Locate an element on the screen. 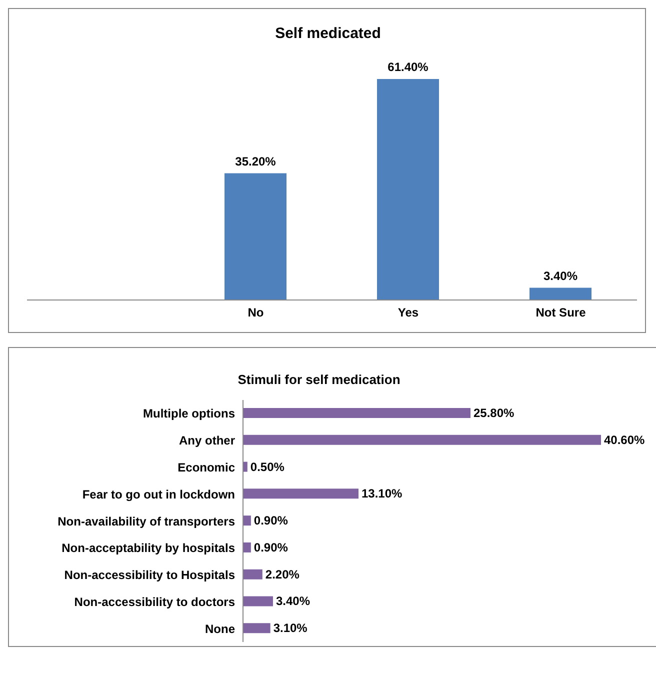 The height and width of the screenshot is (676, 656). data-label: 3.10% is located at coordinates (290, 628).